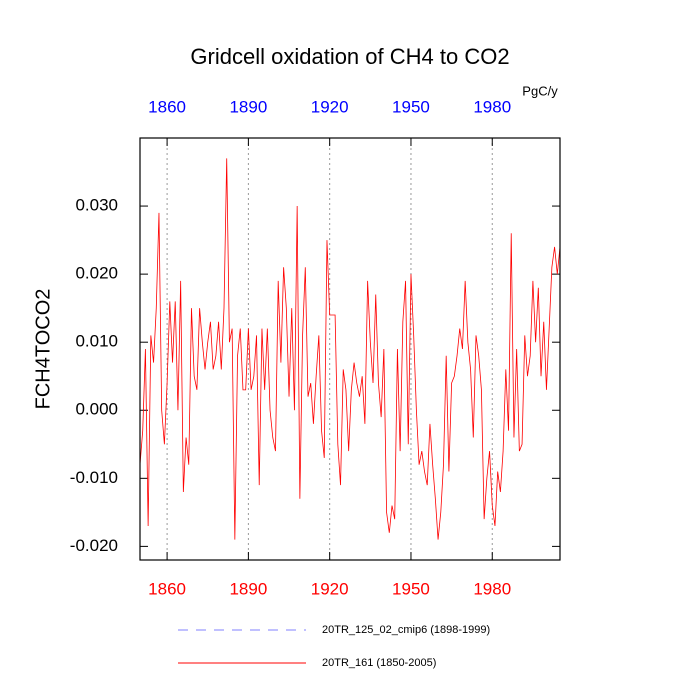 The height and width of the screenshot is (700, 700). I want to click on x-tick-label: 1890, so click(248, 588).